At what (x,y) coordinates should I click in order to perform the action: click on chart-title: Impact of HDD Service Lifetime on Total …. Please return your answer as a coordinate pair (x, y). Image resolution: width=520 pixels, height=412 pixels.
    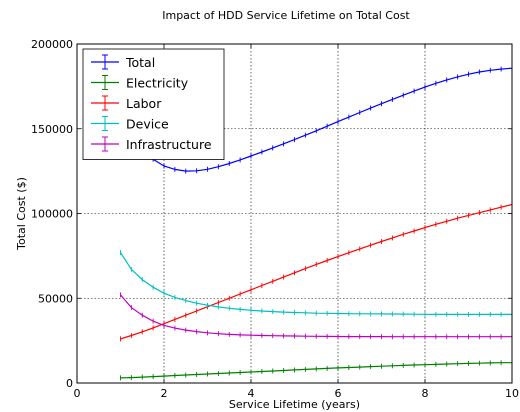
    Looking at the image, I should click on (286, 15).